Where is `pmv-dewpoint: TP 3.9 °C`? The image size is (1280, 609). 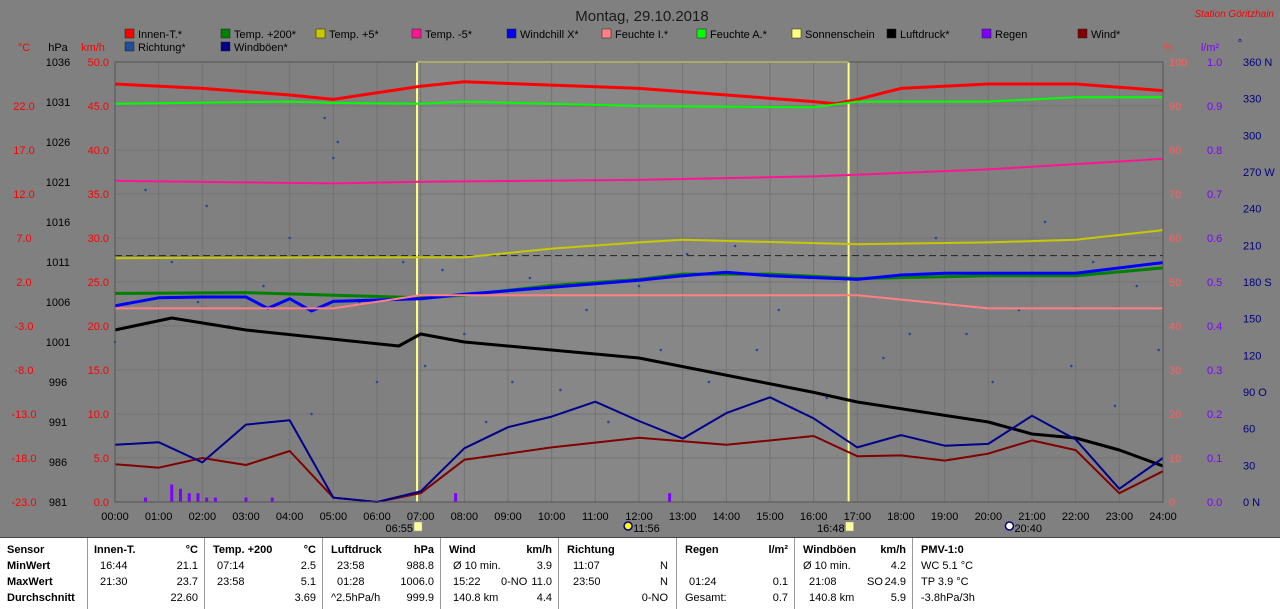 pmv-dewpoint: TP 3.9 °C is located at coordinates (945, 582).